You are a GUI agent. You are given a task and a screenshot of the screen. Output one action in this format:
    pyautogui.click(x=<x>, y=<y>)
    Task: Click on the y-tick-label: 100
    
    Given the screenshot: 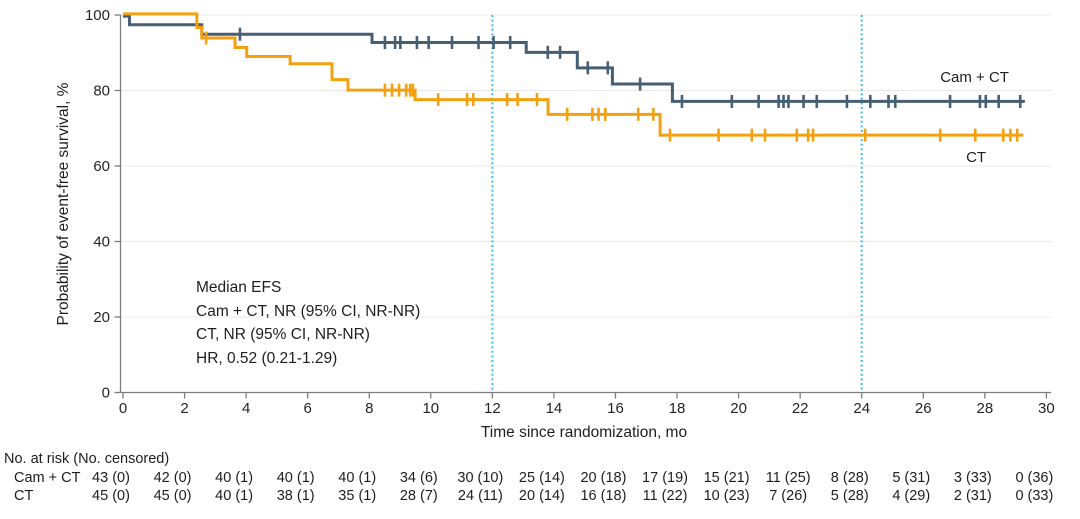 What is the action you would take?
    pyautogui.click(x=97, y=15)
    